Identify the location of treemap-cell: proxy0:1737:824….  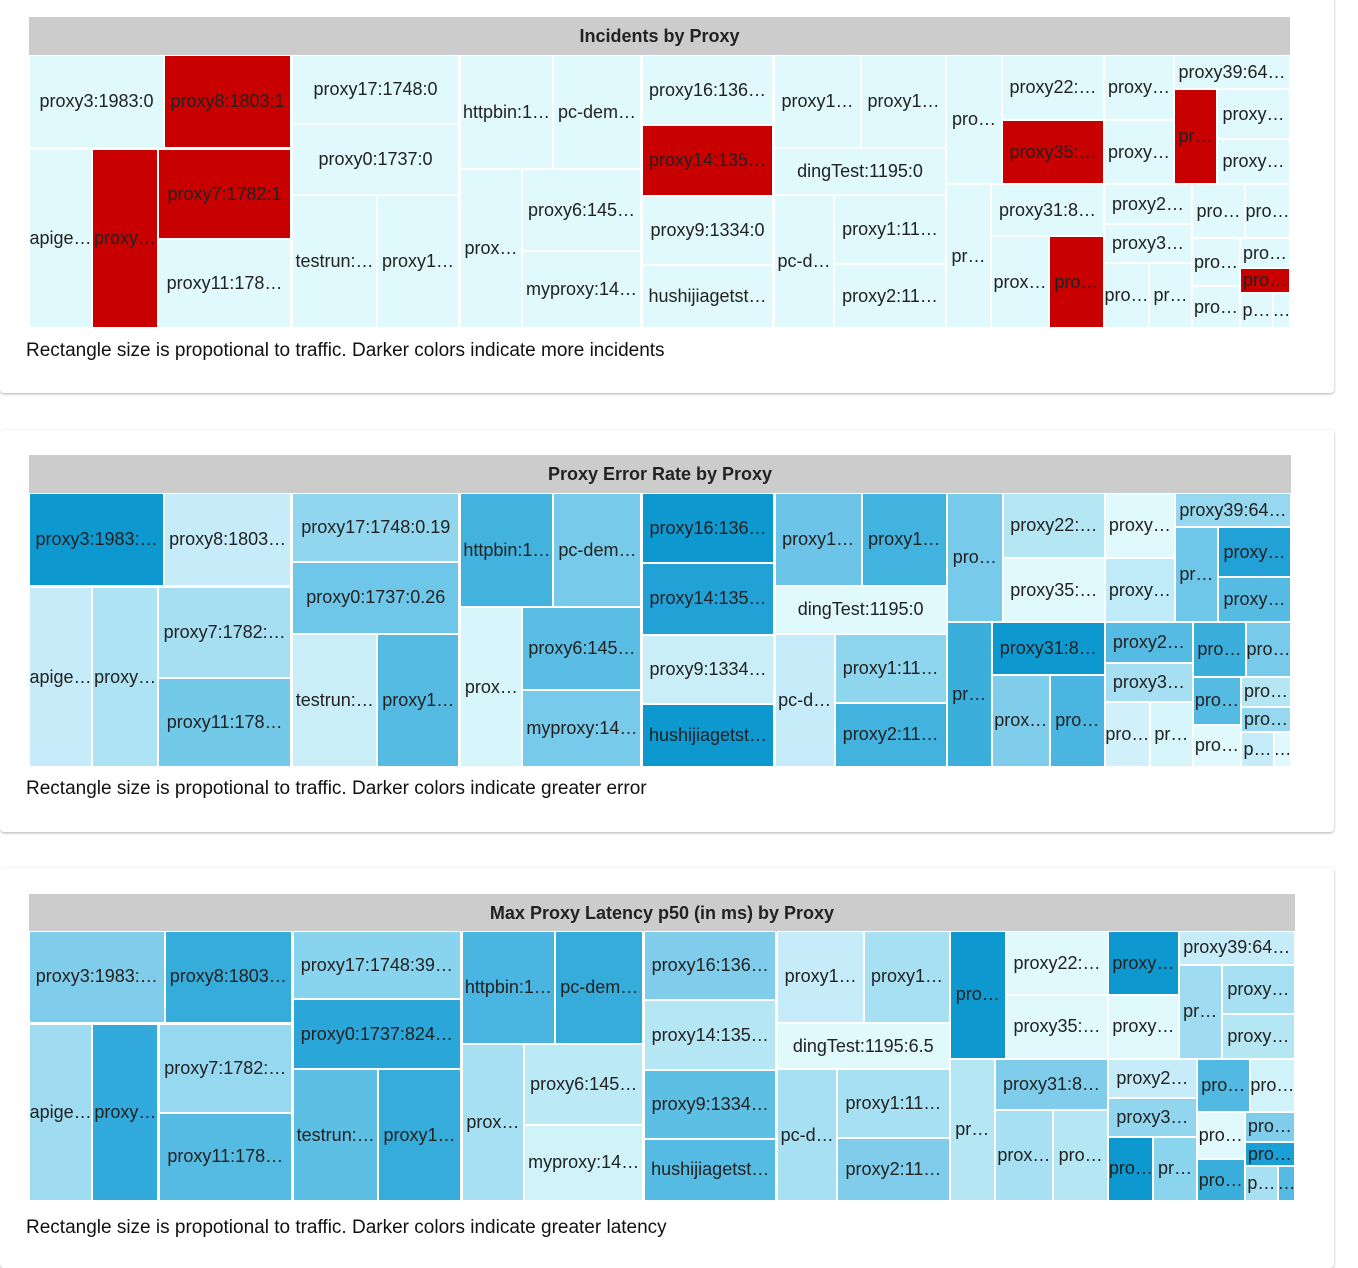
(377, 1034).